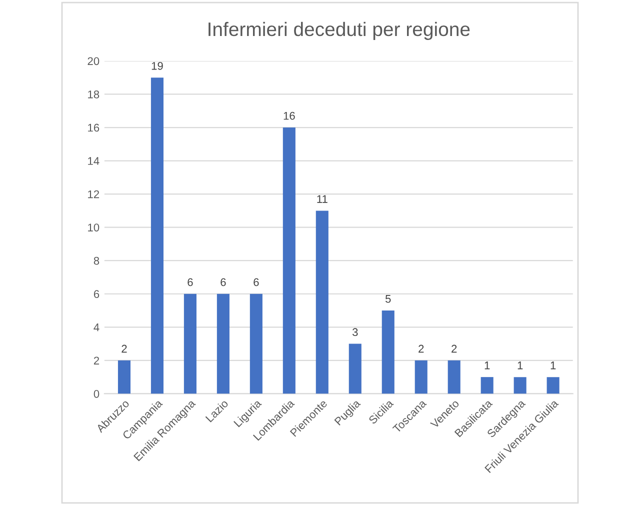 The width and height of the screenshot is (633, 508). What do you see at coordinates (289, 116) in the screenshot?
I see `data-label: 16` at bounding box center [289, 116].